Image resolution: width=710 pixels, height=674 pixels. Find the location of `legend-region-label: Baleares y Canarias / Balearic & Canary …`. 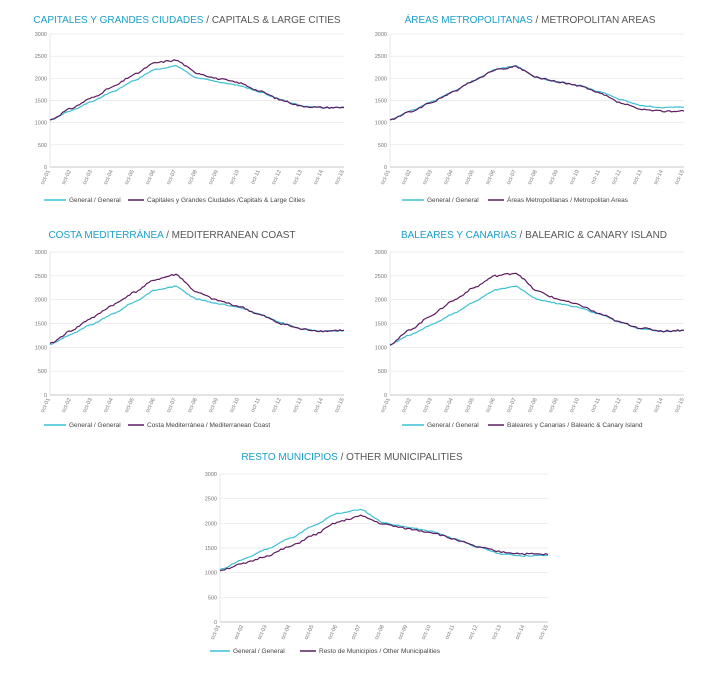

legend-region-label: Baleares y Canarias / Balearic & Canary … is located at coordinates (575, 425).